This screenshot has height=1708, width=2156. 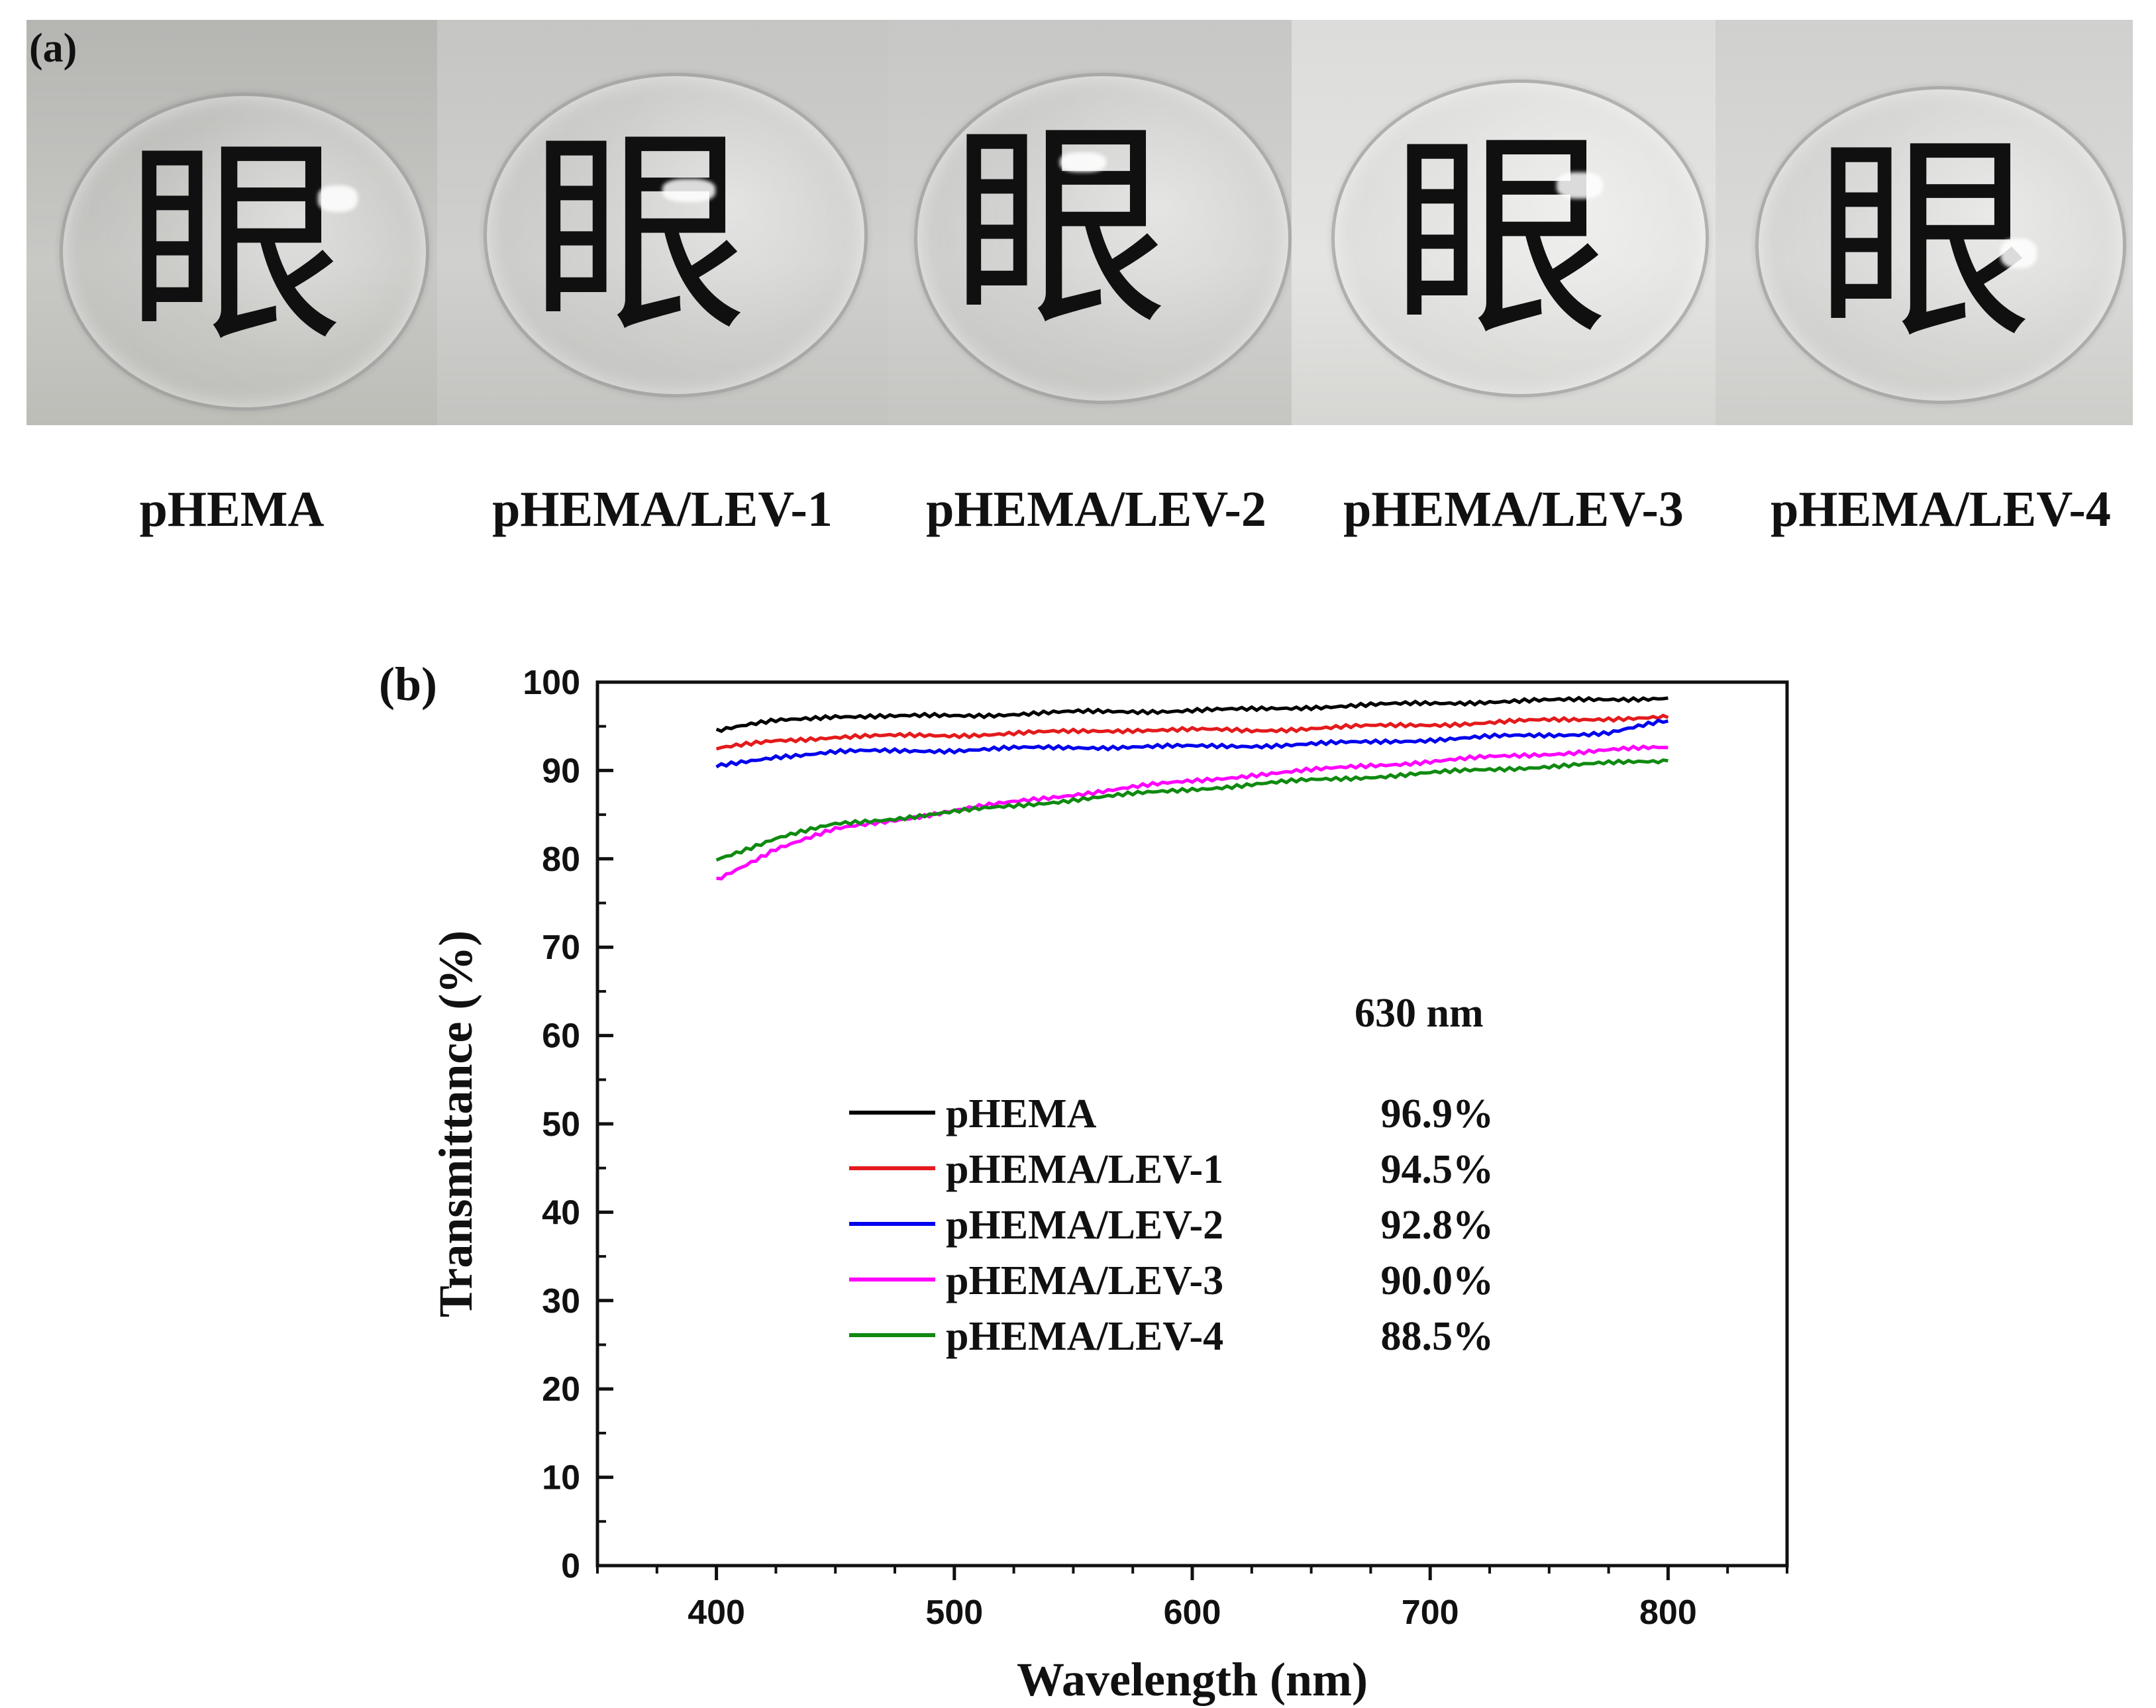 What do you see at coordinates (1420, 1014) in the screenshot?
I see `annotation-630nm: 630 nm` at bounding box center [1420, 1014].